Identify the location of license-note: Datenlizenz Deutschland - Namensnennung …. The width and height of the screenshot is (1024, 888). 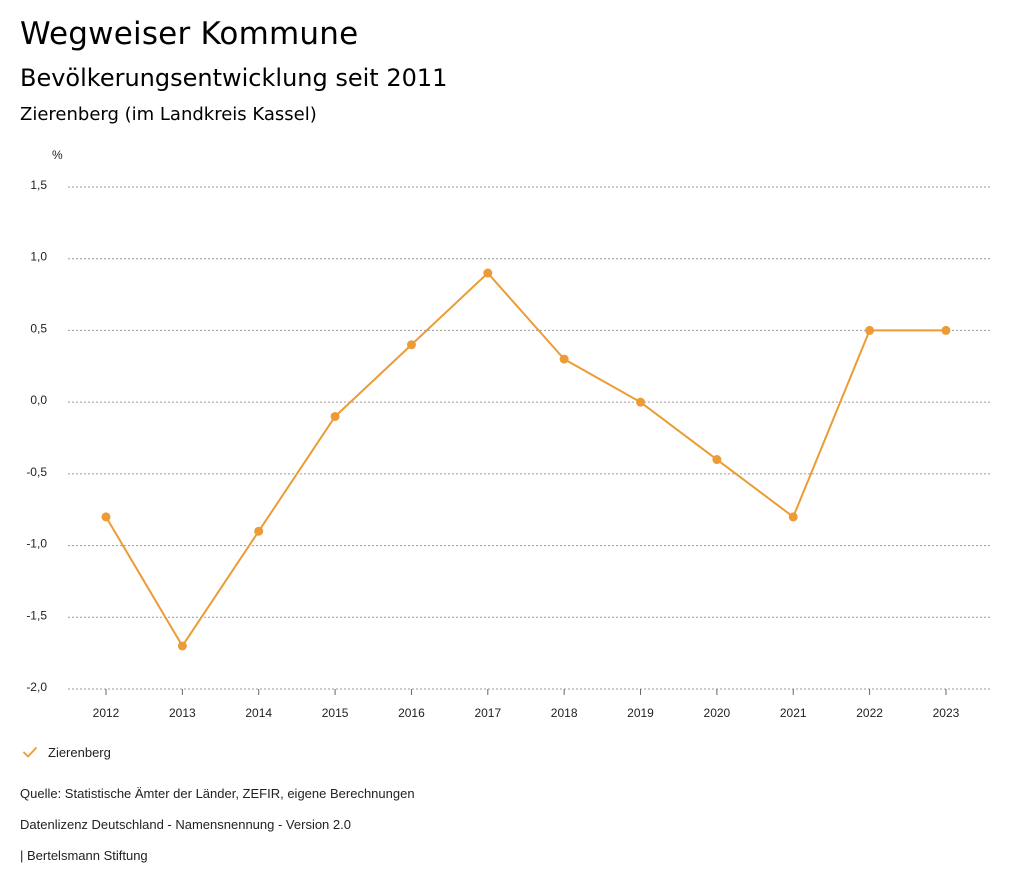
(185, 824).